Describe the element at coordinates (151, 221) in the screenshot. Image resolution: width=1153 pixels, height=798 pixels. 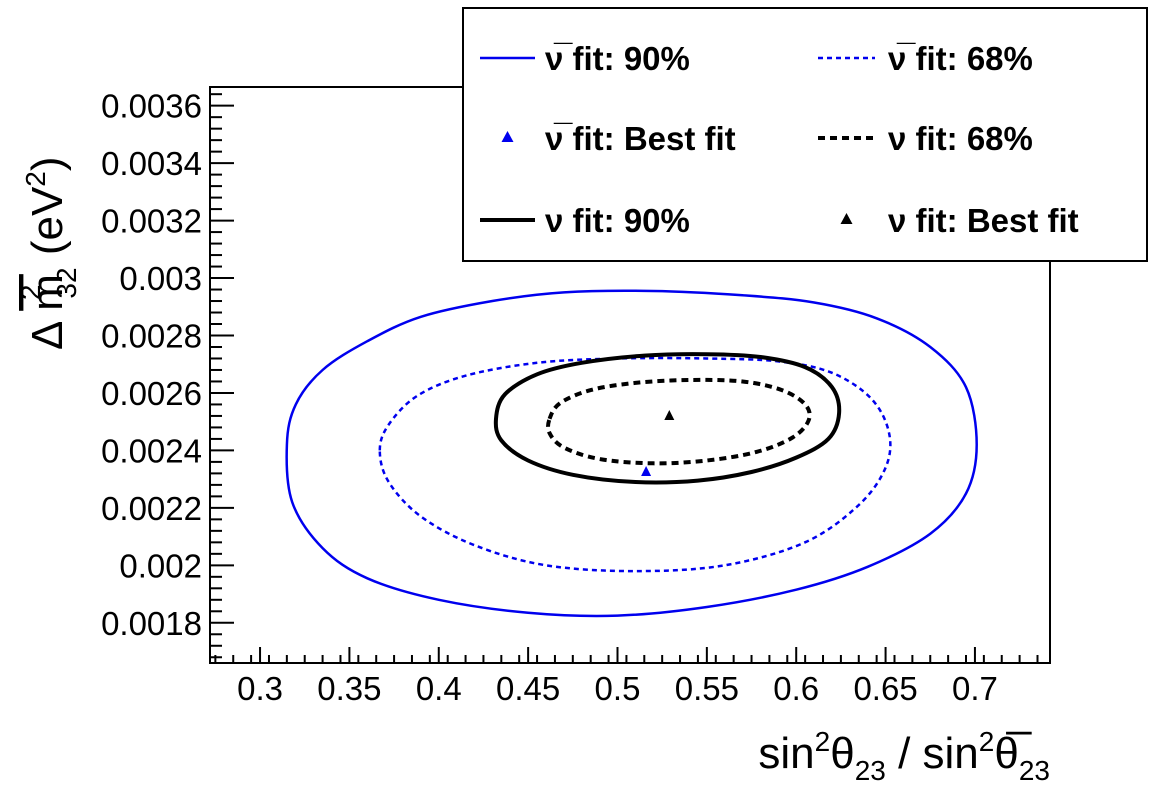
I see `y-tick-label: 0.0032` at that location.